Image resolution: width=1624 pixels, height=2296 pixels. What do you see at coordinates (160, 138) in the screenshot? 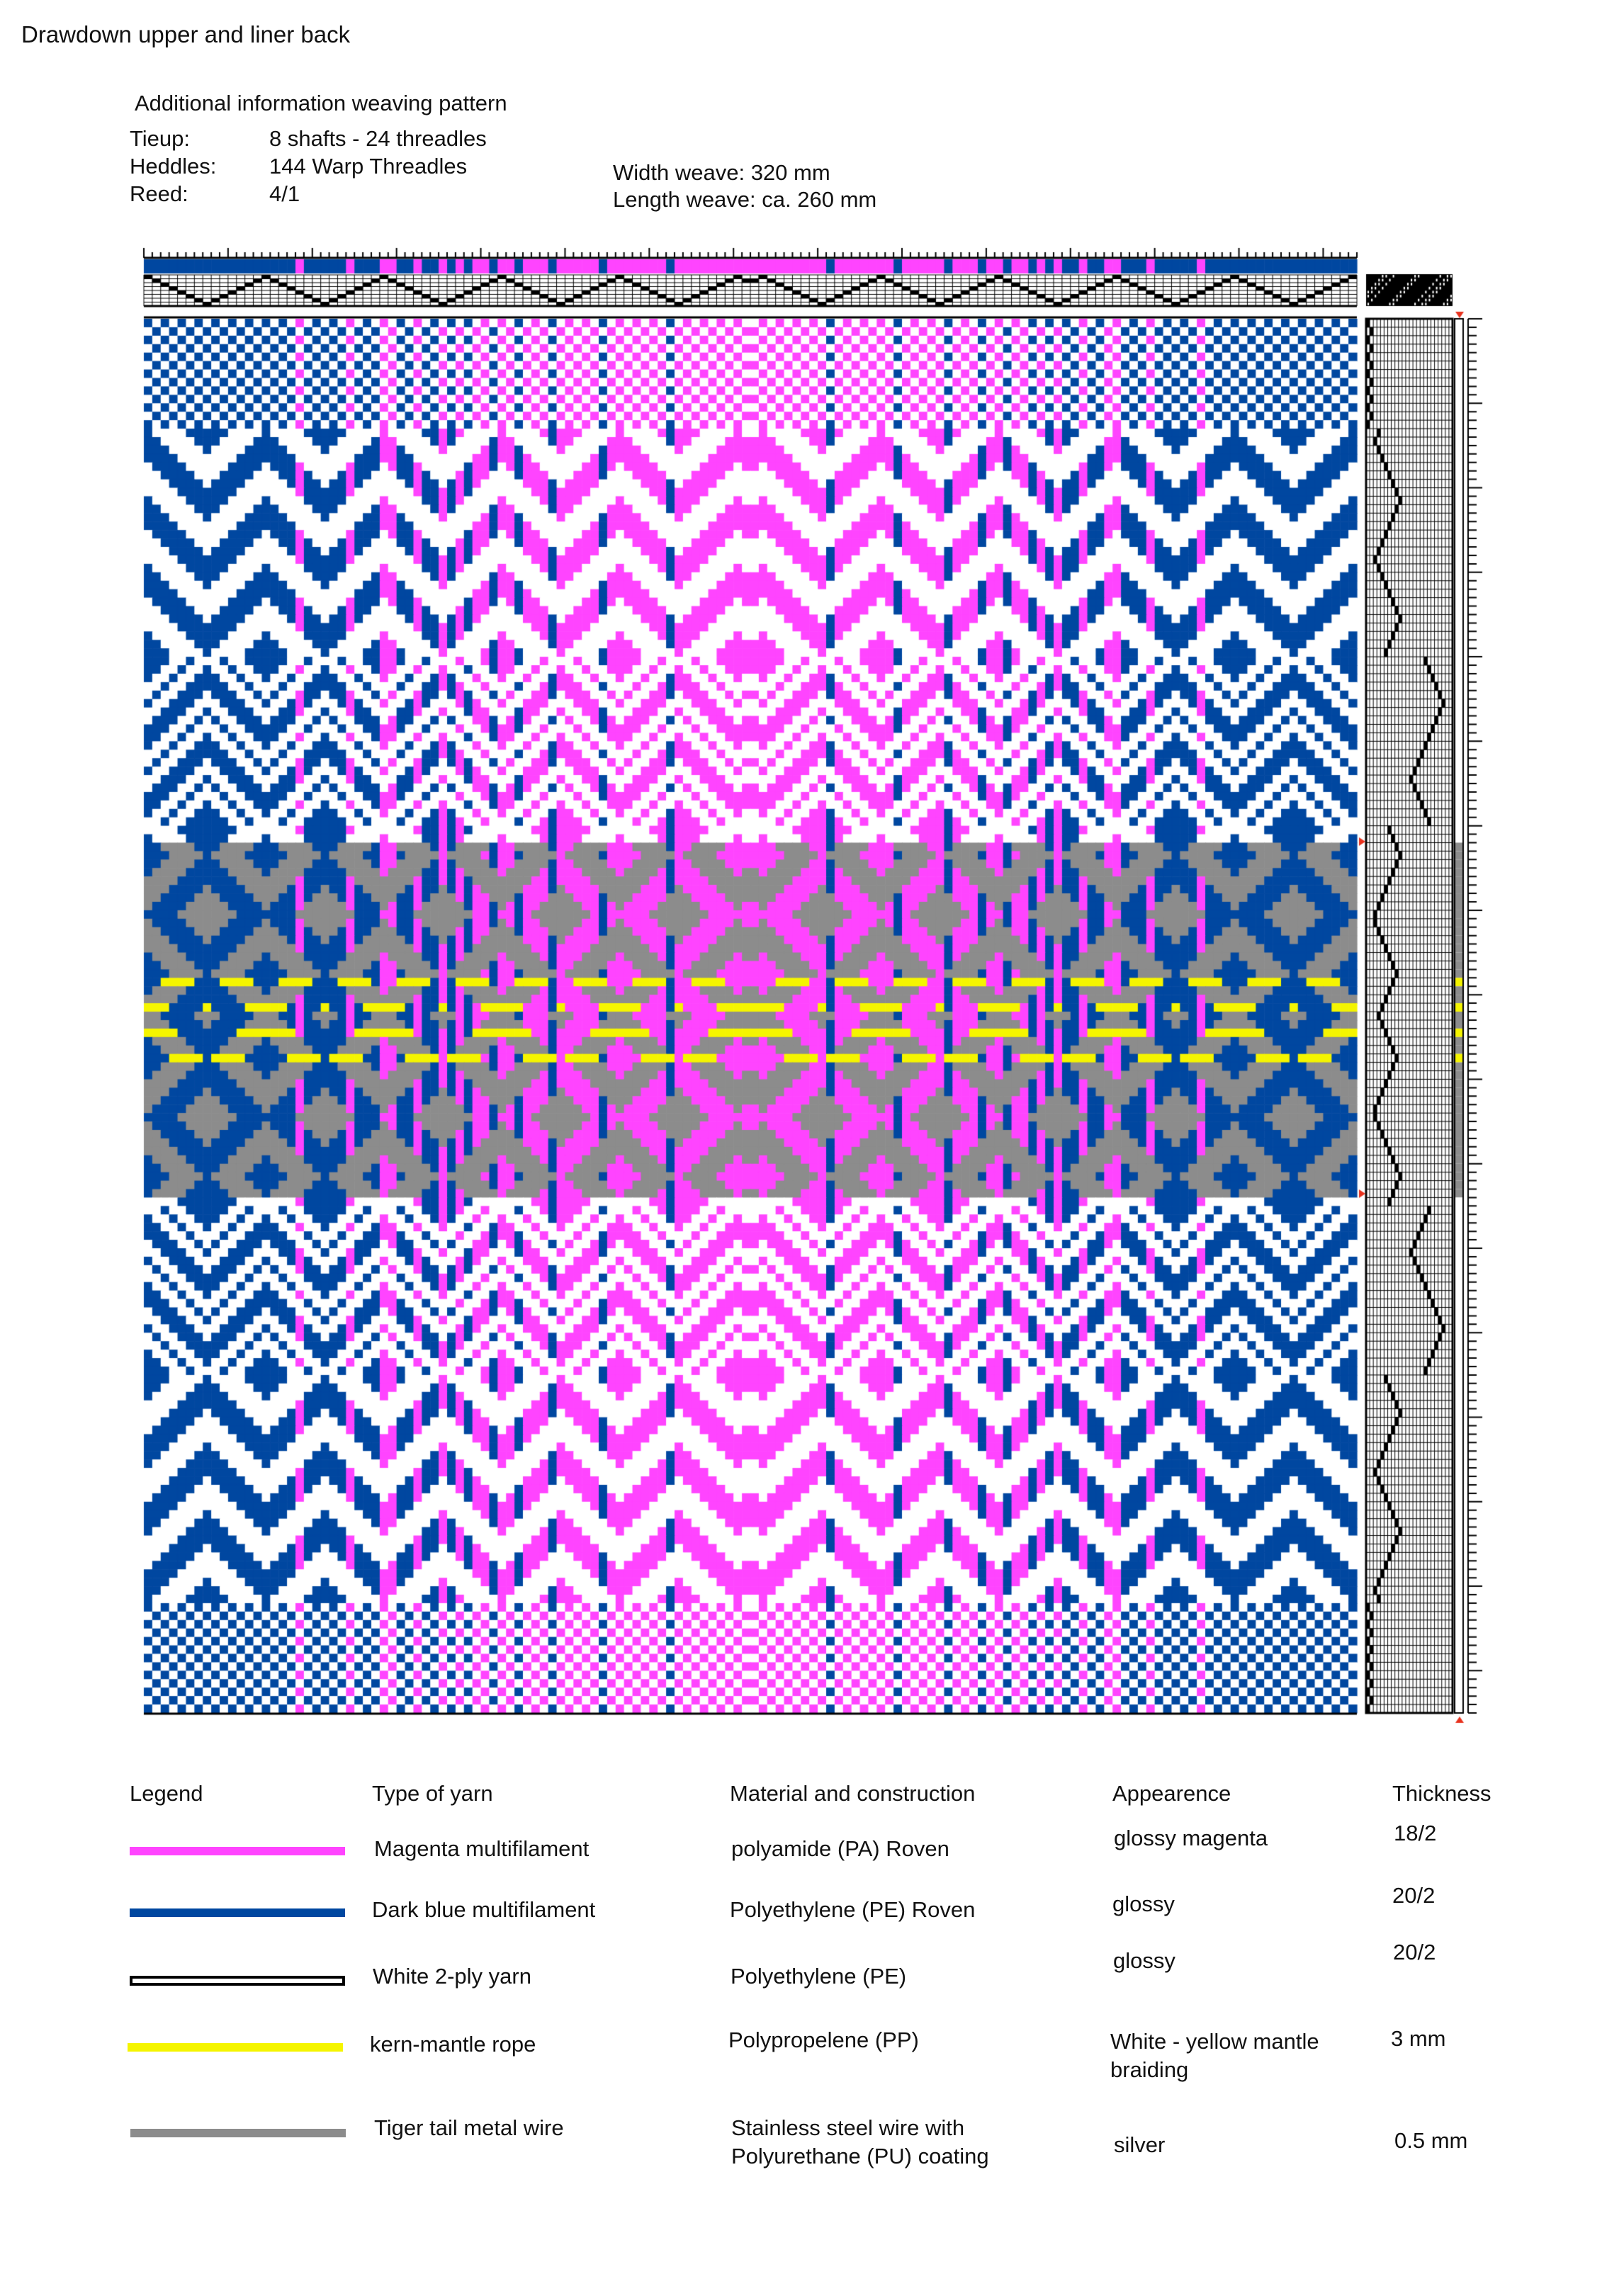
I see `tieup-label: Tieup:` at bounding box center [160, 138].